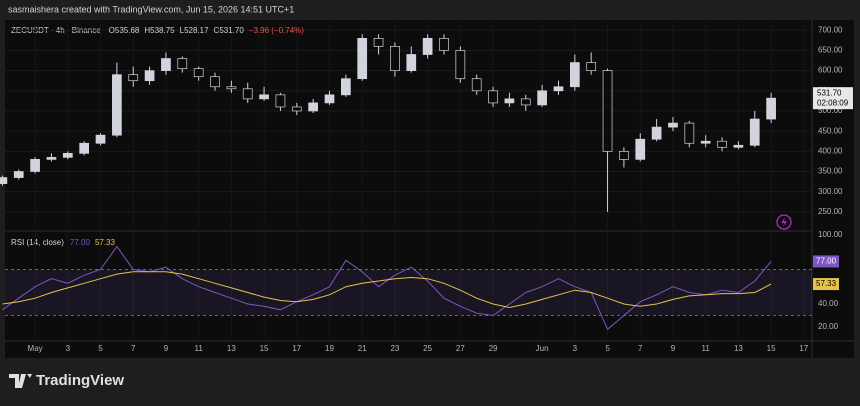  I want to click on alert-icon, so click(784, 222).